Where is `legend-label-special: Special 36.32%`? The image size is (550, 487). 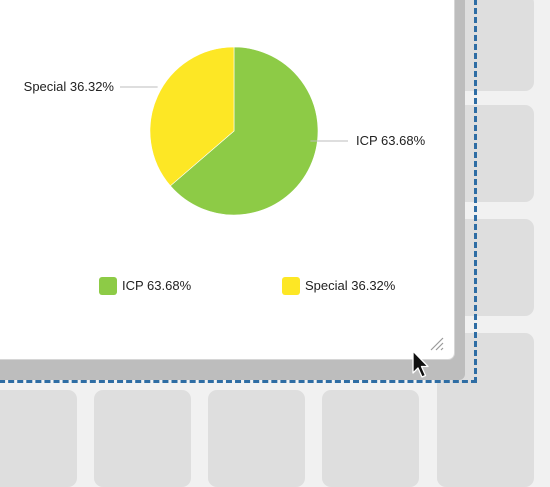
legend-label-special: Special 36.32% is located at coordinates (350, 285).